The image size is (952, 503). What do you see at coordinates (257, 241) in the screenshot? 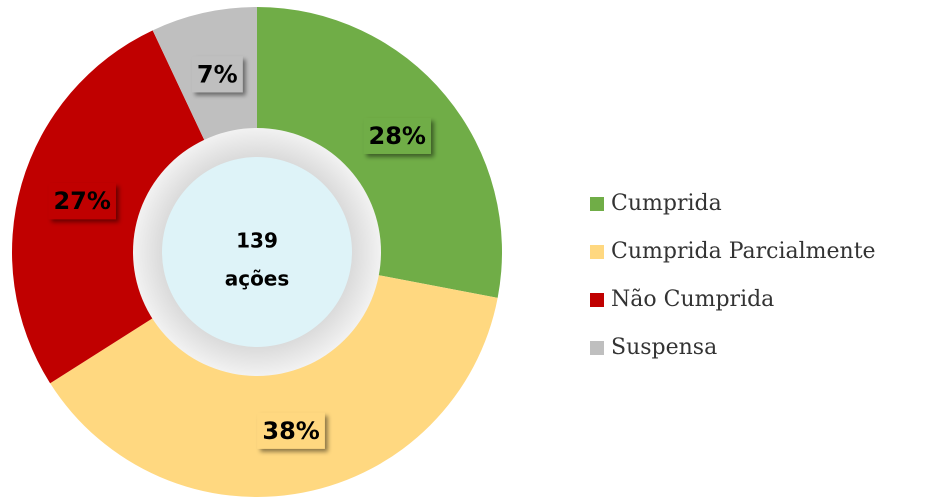
I see `center-number: 139` at bounding box center [257, 241].